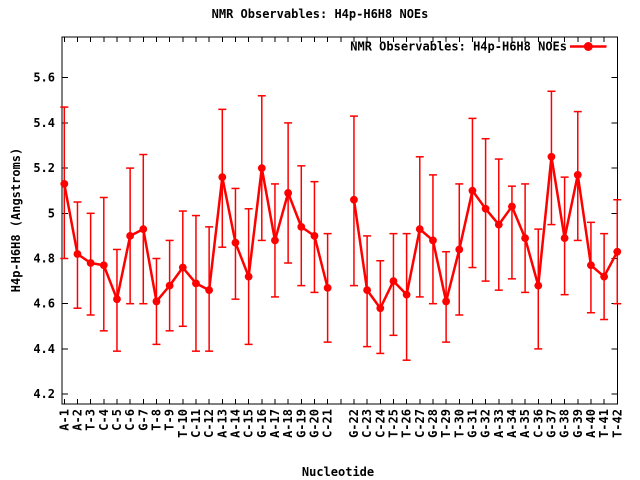  Describe the element at coordinates (77, 420) in the screenshot. I see `x-tick-label: A-2` at that location.